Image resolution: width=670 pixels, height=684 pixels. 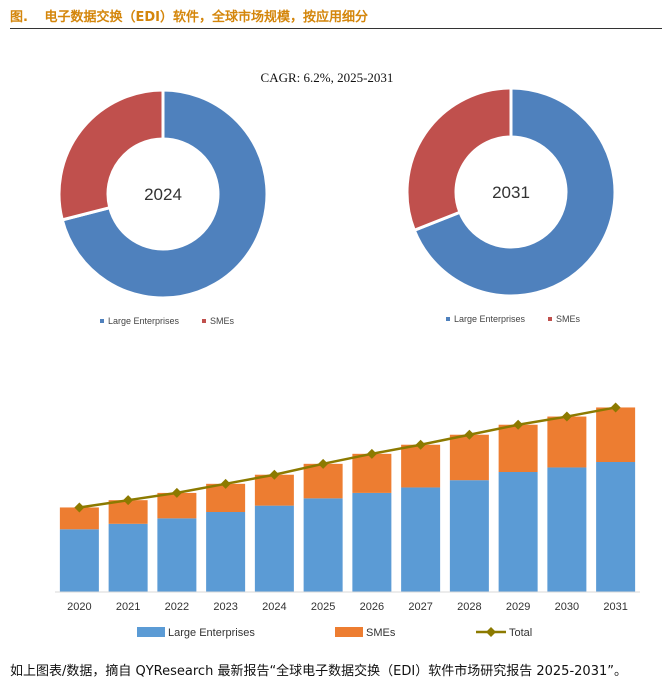 I want to click on title-divider, so click(x=336, y=28).